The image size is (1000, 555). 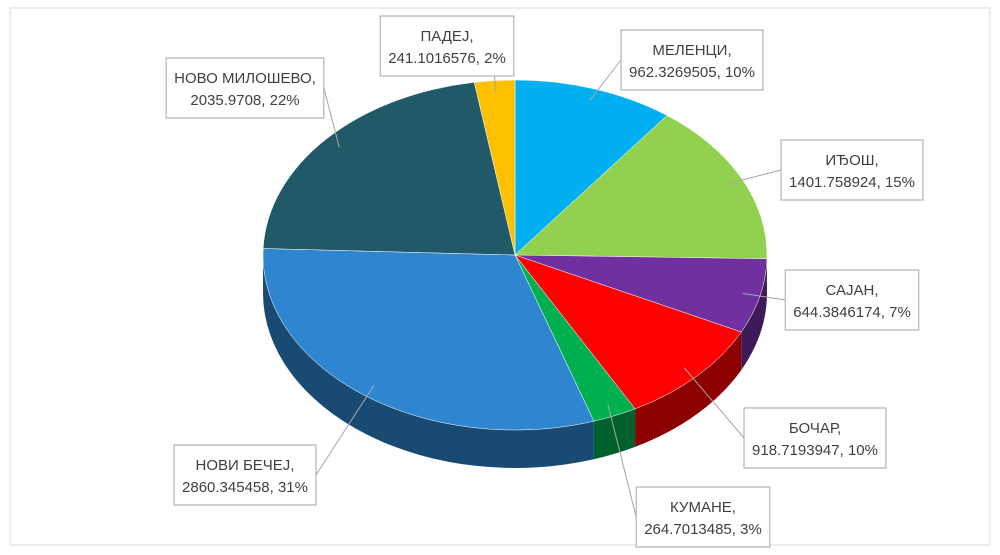 I want to click on data-label-text: ПАДЕЈ, 241.1016576, 2%, so click(x=447, y=47).